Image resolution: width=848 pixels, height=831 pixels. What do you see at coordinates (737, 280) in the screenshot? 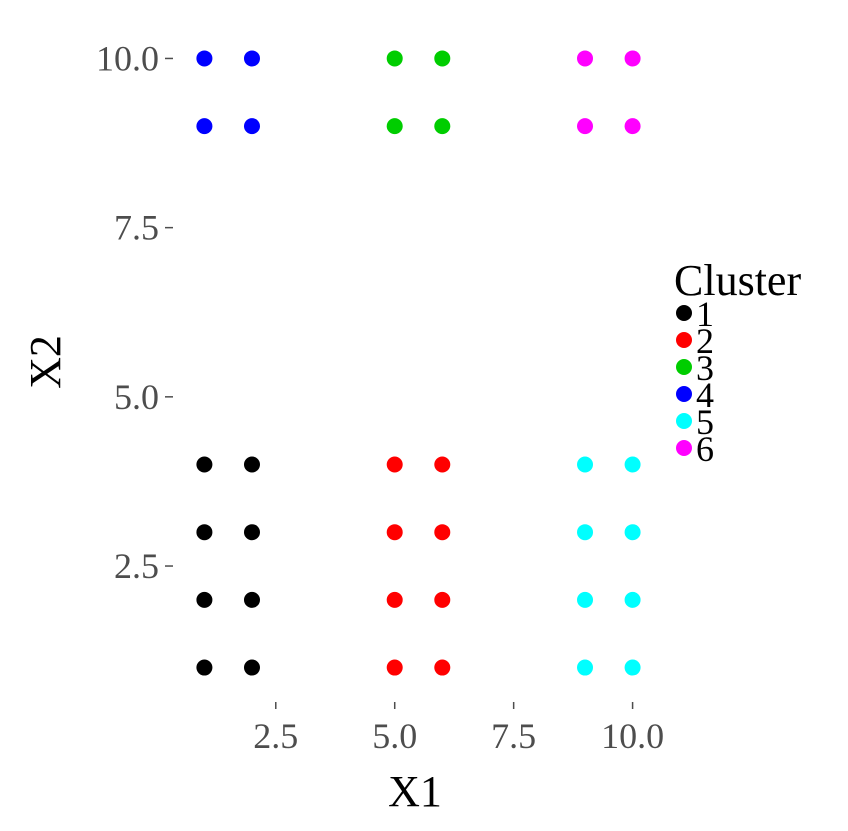
I see `legend-title: Cluster` at bounding box center [737, 280].